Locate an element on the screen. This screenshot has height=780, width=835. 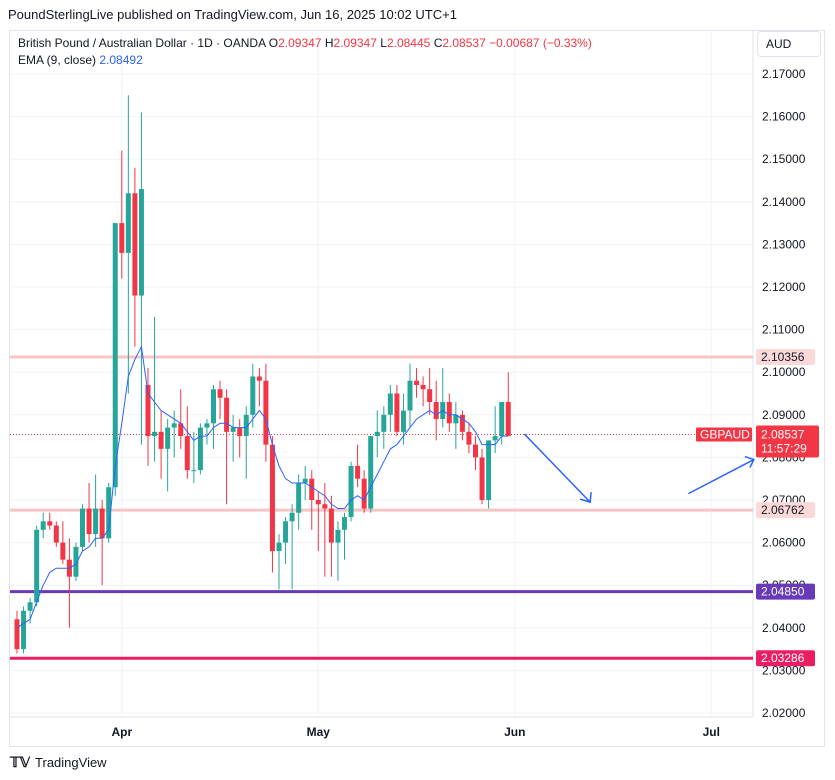
price-tick-label: 2.03000 is located at coordinates (784, 670).